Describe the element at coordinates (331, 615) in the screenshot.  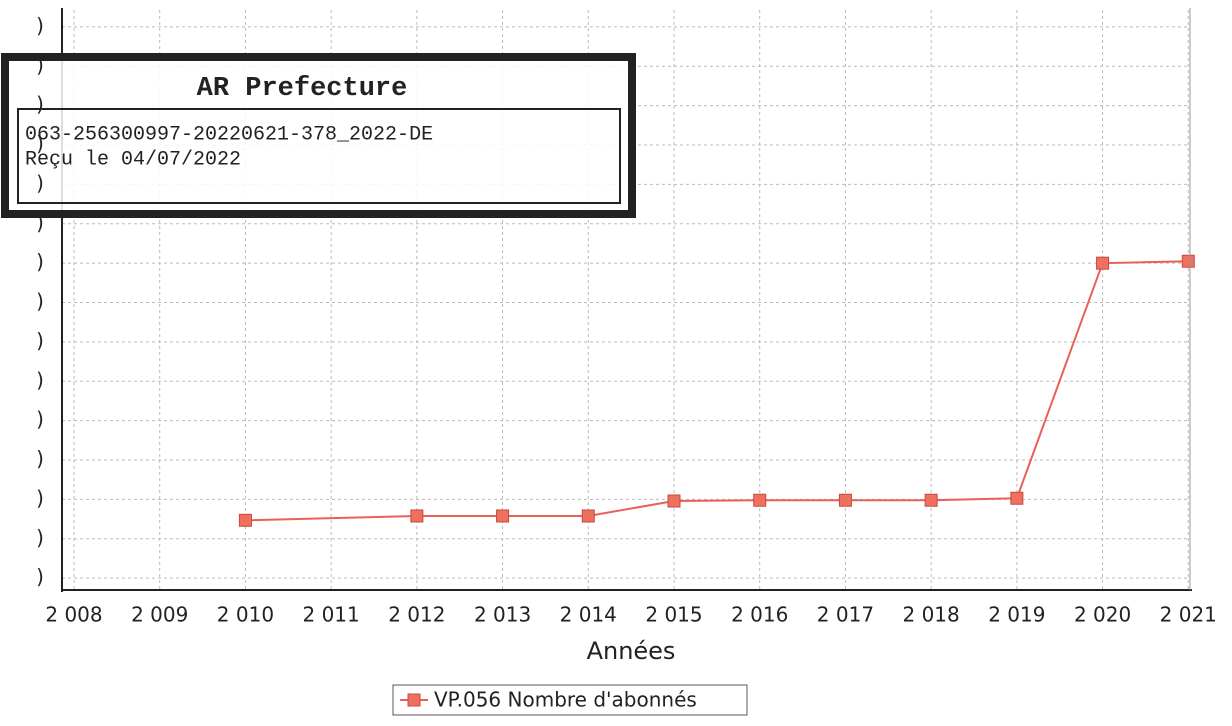
I see `x-tick-label: 2 011` at that location.